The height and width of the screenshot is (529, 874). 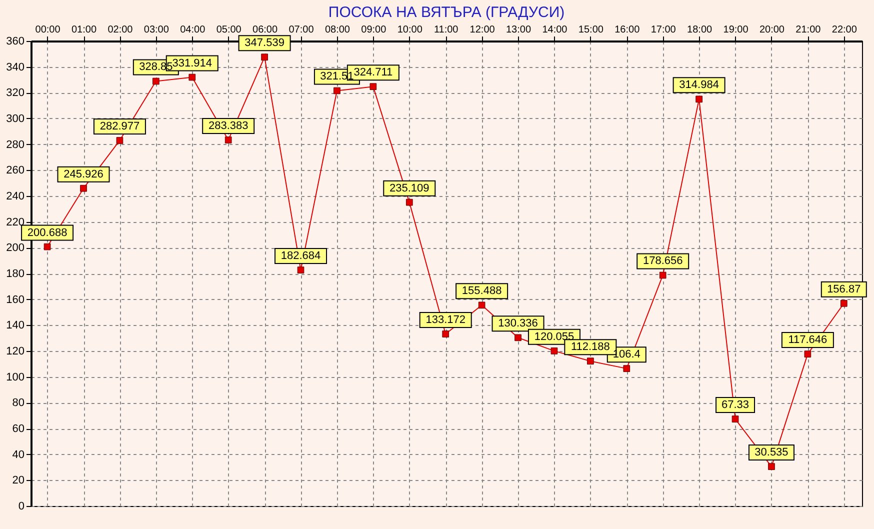 What do you see at coordinates (446, 30) in the screenshot?
I see `x-tick-label: 11:00` at bounding box center [446, 30].